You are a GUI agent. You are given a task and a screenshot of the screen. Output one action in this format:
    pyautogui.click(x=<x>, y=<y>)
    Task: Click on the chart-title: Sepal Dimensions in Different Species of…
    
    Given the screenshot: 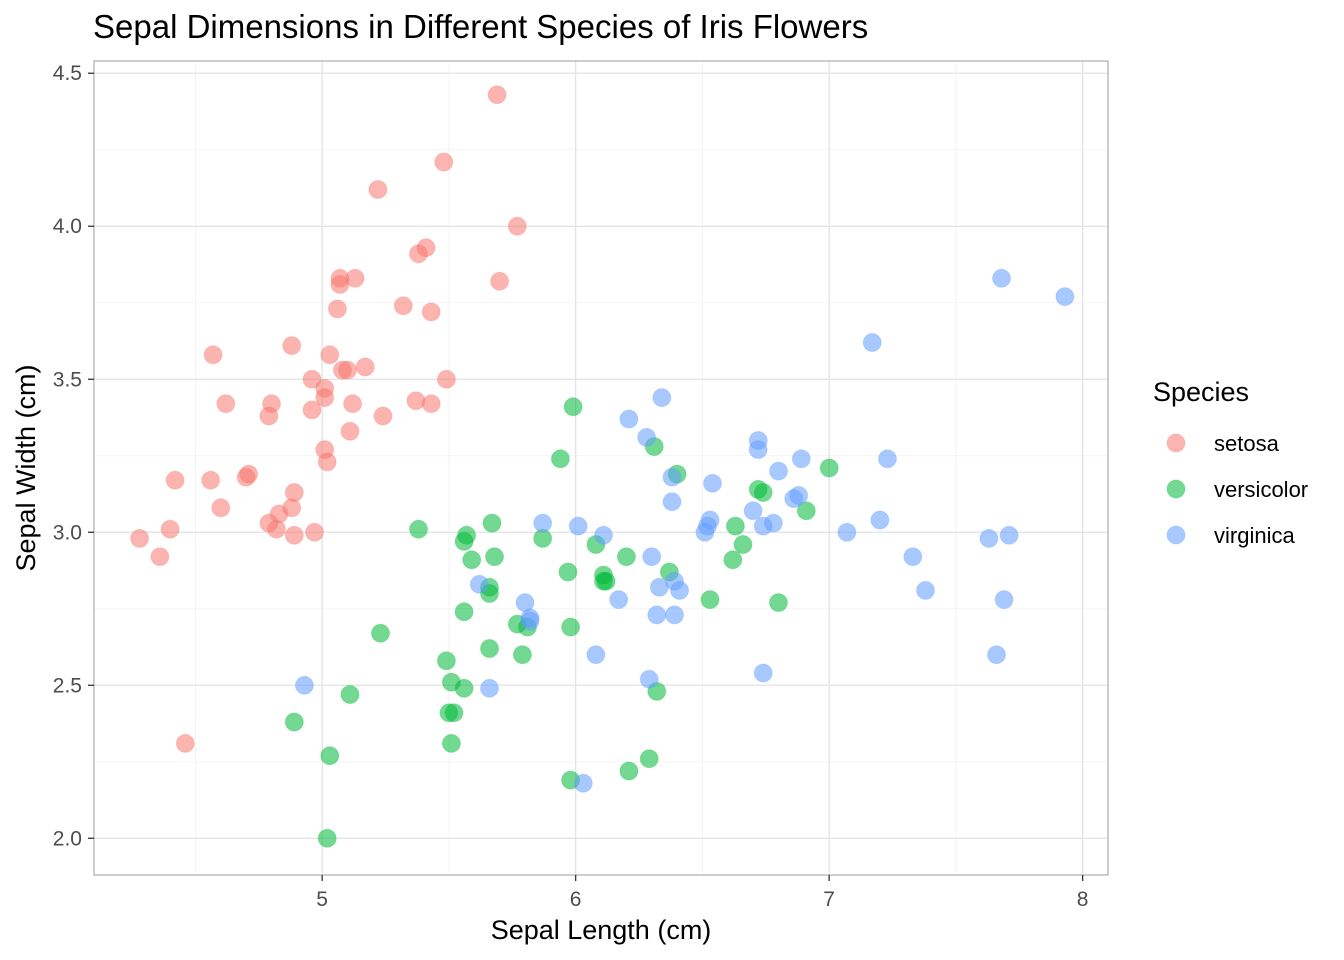 What is the action you would take?
    pyautogui.click(x=480, y=26)
    